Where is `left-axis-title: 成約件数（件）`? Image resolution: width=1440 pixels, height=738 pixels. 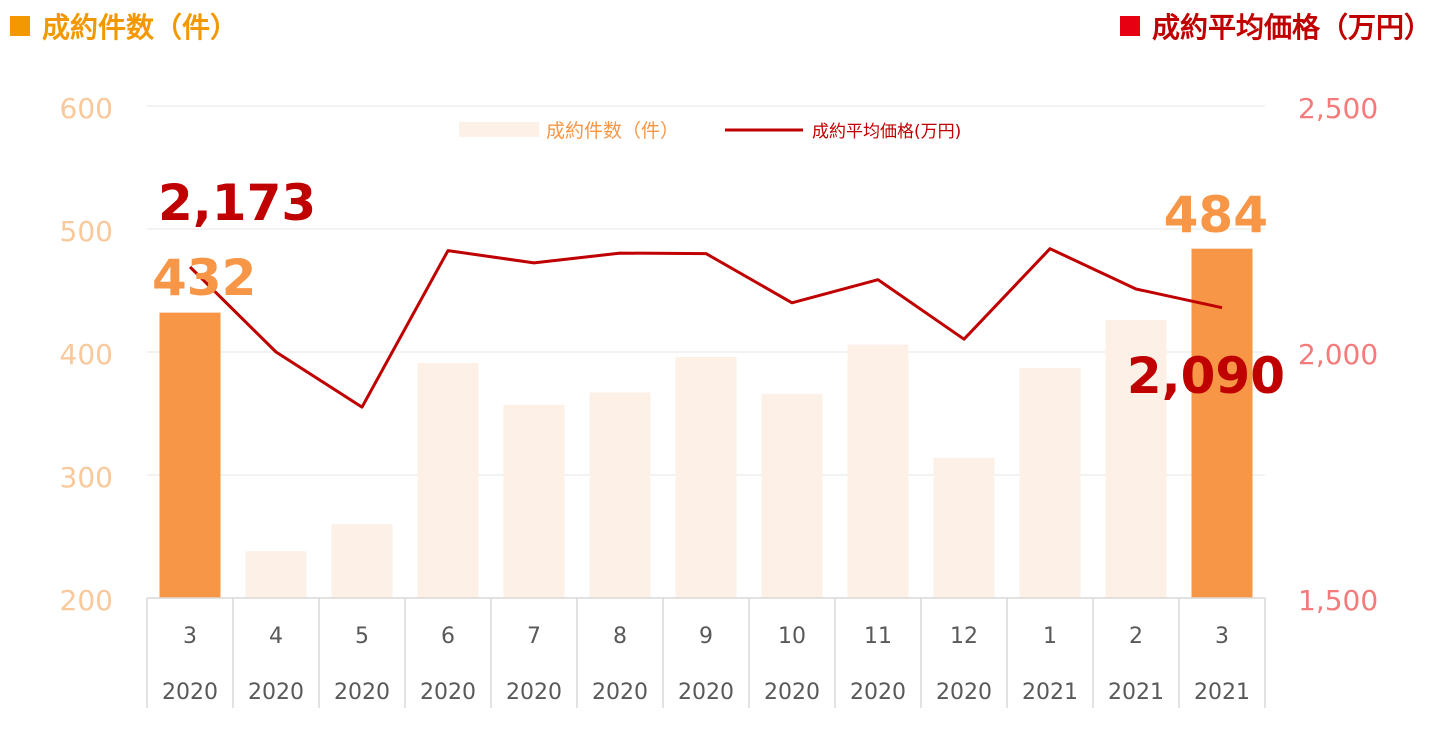
left-axis-title: 成約件数（件） is located at coordinates (124, 26).